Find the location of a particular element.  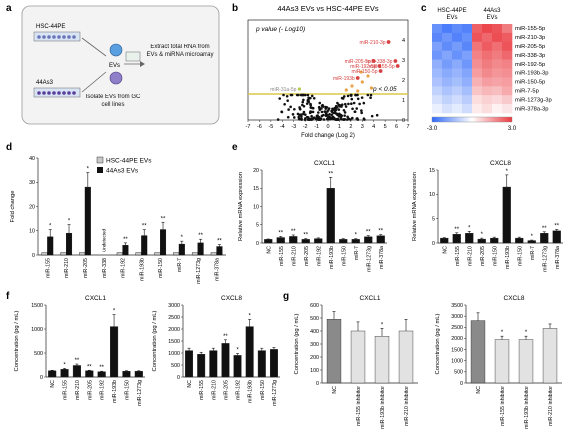

x-tick-label: -3 is located at coordinates (293, 127).